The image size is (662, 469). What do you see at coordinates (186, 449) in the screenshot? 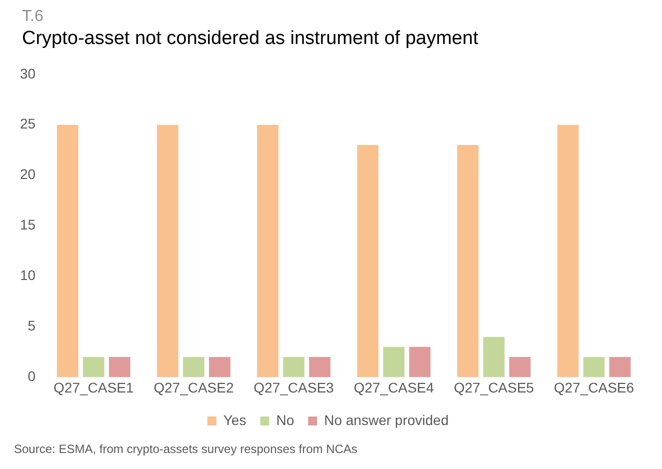
I see `source-note: Source: ESMA, from crypto-assets survey responses from NCAs` at bounding box center [186, 449].